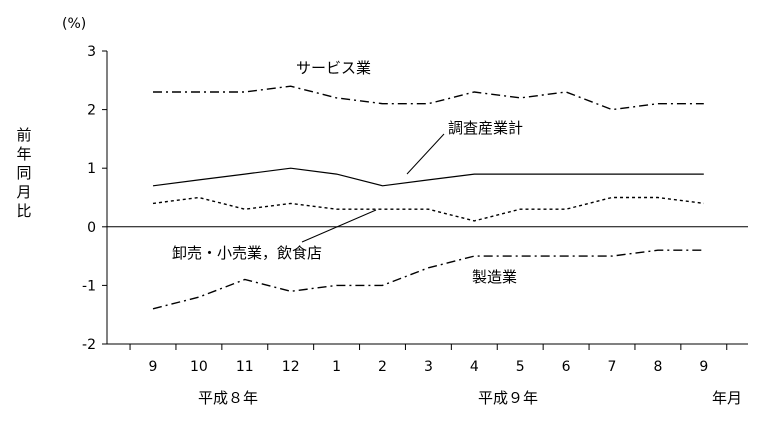 The width and height of the screenshot is (776, 421). Describe the element at coordinates (566, 367) in the screenshot. I see `x-tick-label: 6` at that location.